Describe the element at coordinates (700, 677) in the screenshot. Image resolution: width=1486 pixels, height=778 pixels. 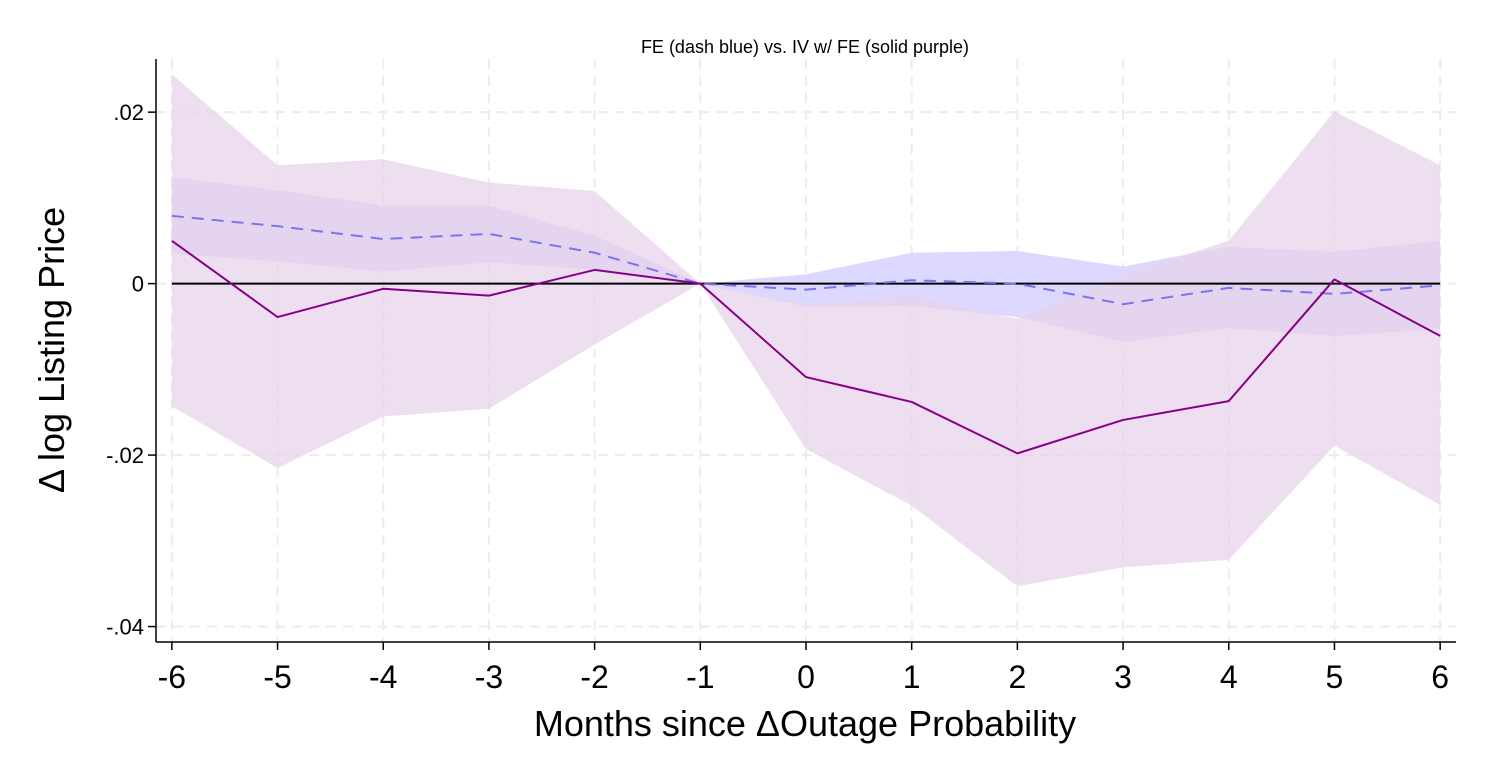
I see `x-tick-label--1: -1` at that location.